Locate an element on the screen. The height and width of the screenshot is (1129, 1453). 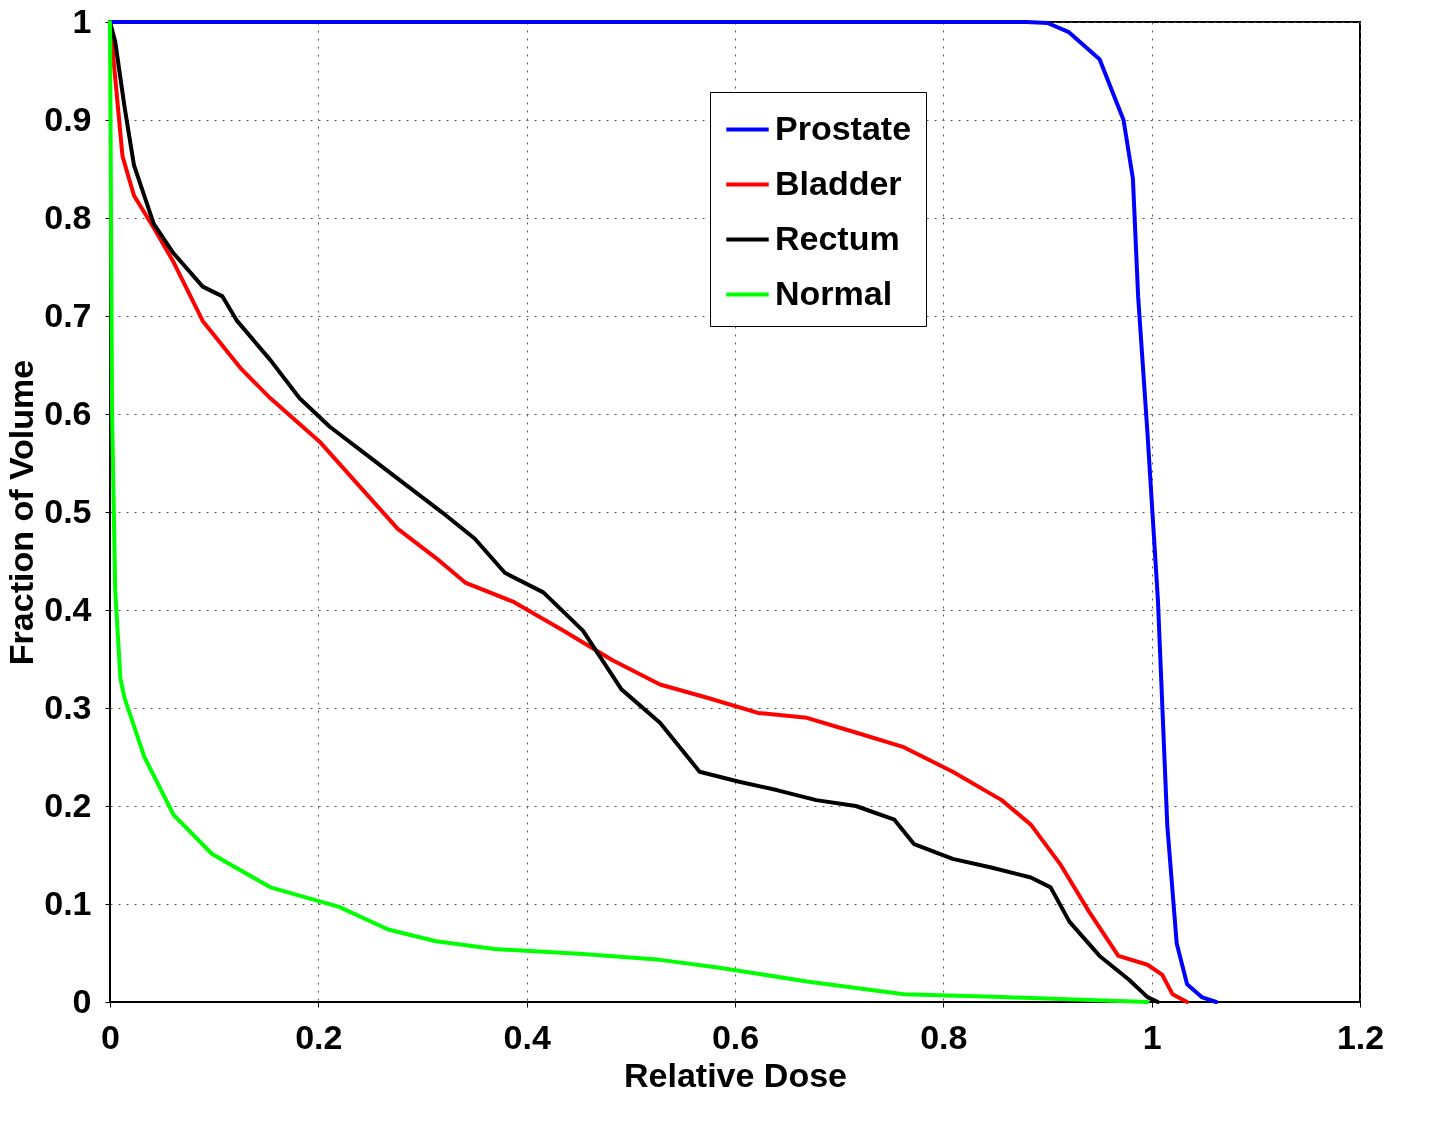
x-tick-label: 1.2 is located at coordinates (1360, 1036).